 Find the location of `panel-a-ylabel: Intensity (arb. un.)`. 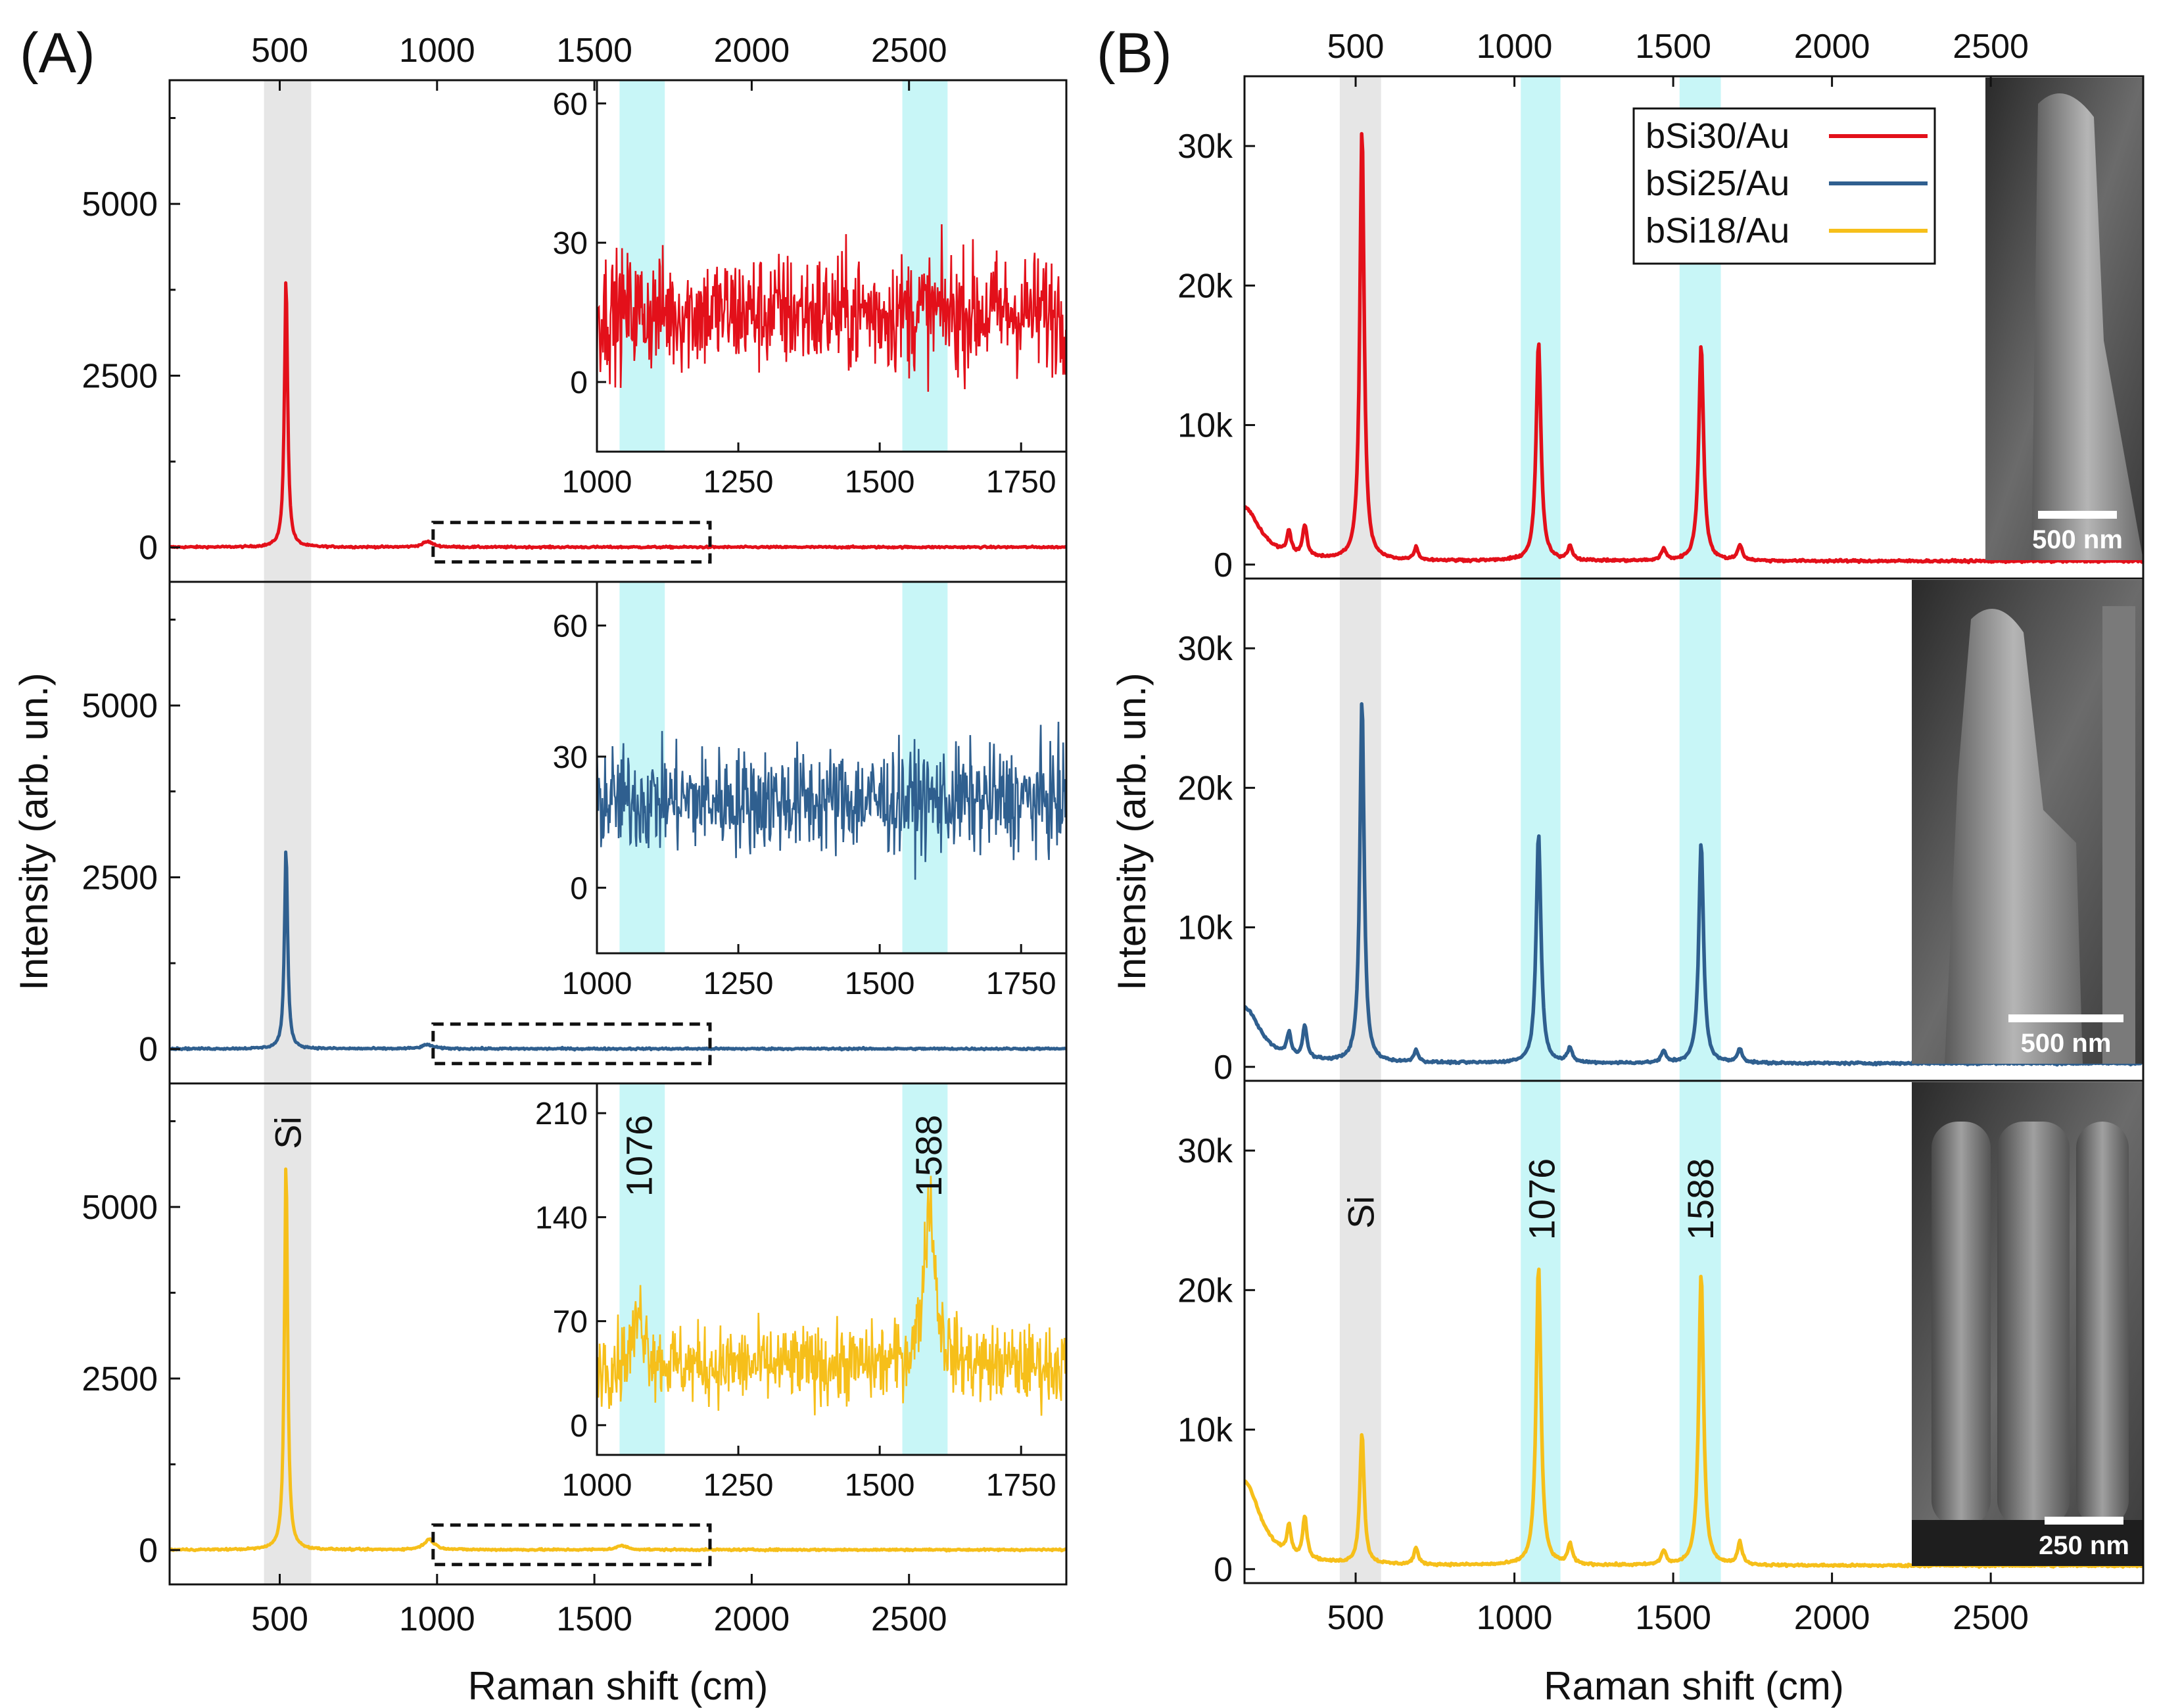

panel-a-ylabel: Intensity (arb. un.) is located at coordinates (34, 832).